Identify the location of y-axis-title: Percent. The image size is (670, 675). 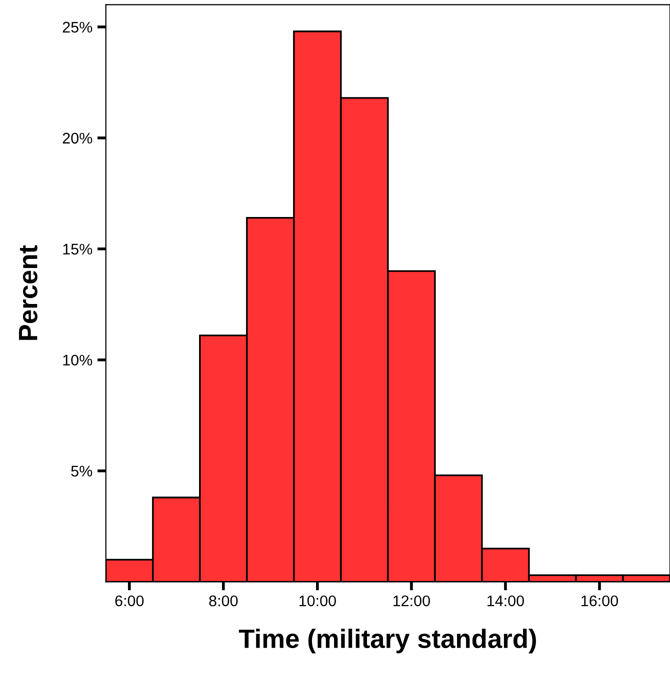
(28, 292).